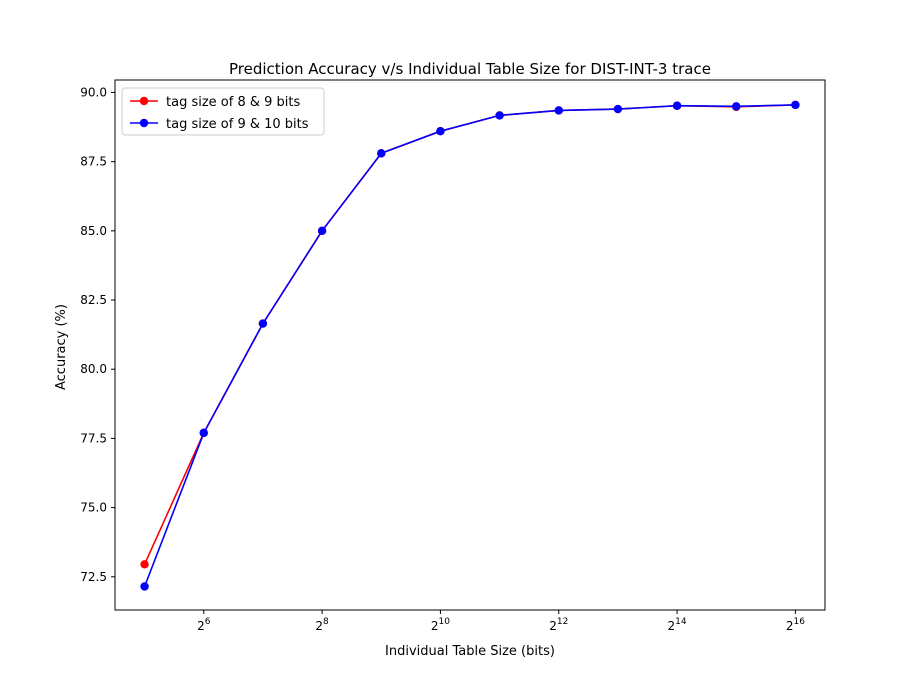  What do you see at coordinates (93, 438) in the screenshot?
I see `y-tick-label: 77.5` at bounding box center [93, 438].